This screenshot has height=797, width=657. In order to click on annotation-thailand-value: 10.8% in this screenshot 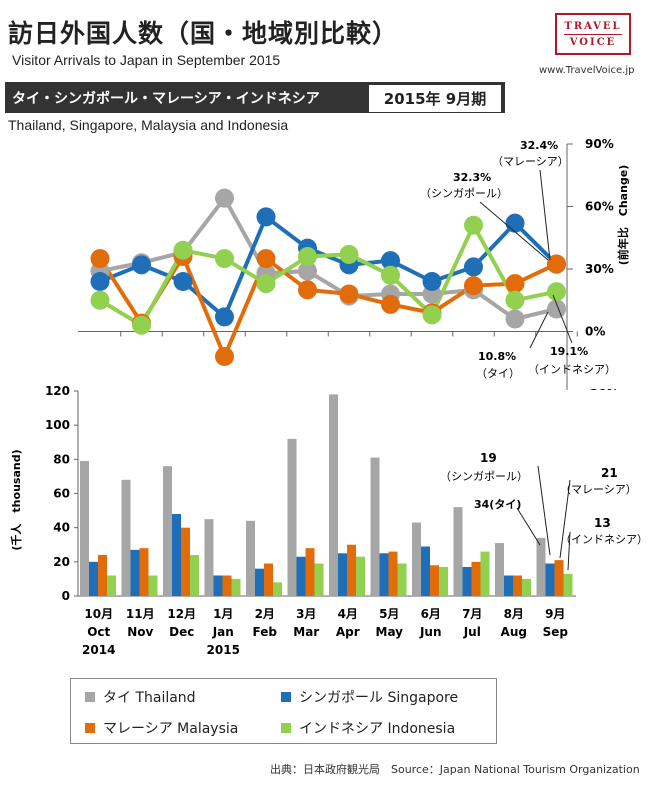, I will do `click(497, 356)`.